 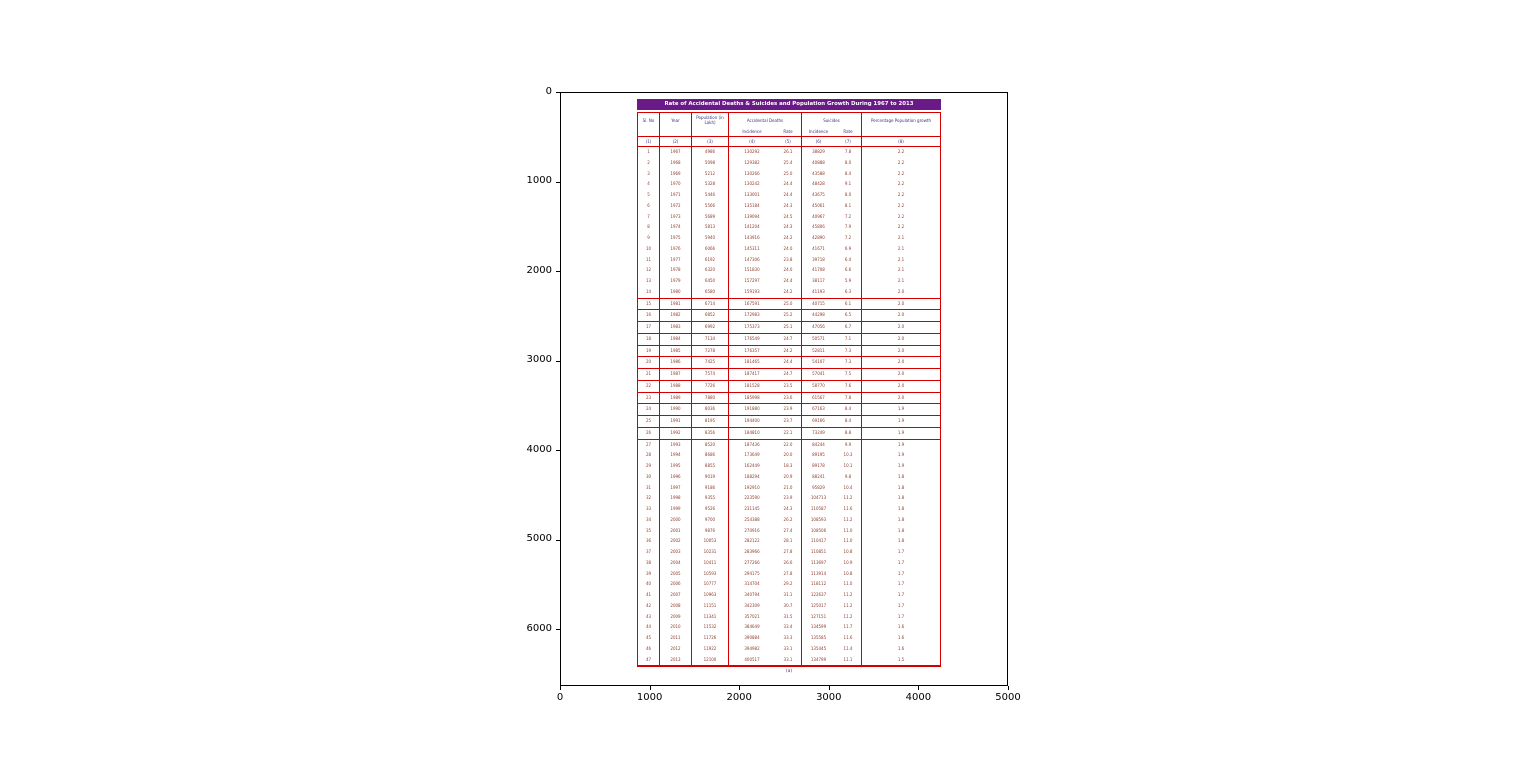 What do you see at coordinates (788, 594) in the screenshot?
I see `table-cell: 31.1` at bounding box center [788, 594].